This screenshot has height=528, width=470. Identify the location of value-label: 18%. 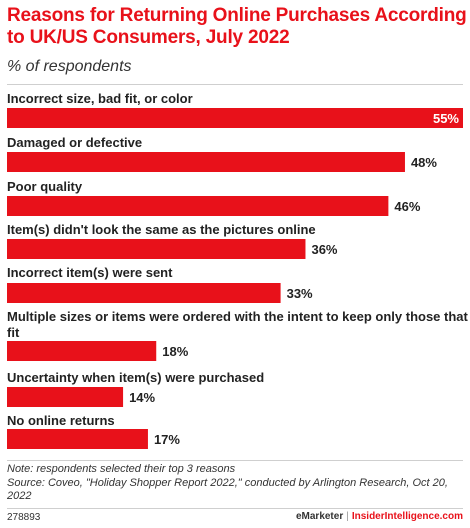
(175, 351).